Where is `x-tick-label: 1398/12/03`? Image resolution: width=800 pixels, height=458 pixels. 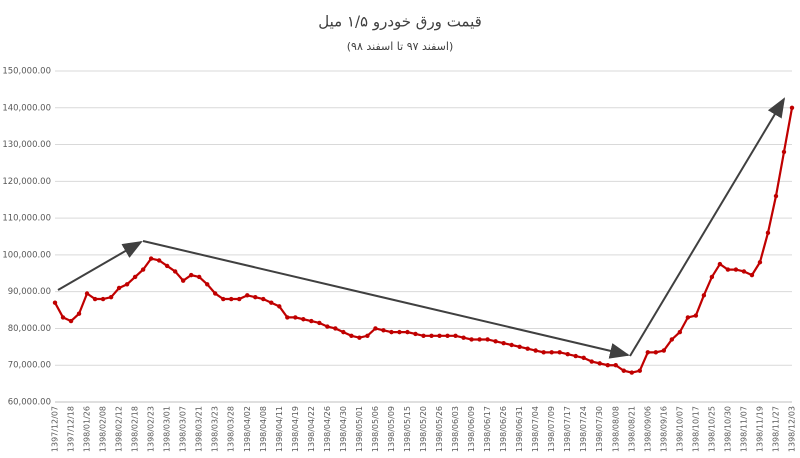
x-tick-label: 1398/12/03 is located at coordinates (792, 429).